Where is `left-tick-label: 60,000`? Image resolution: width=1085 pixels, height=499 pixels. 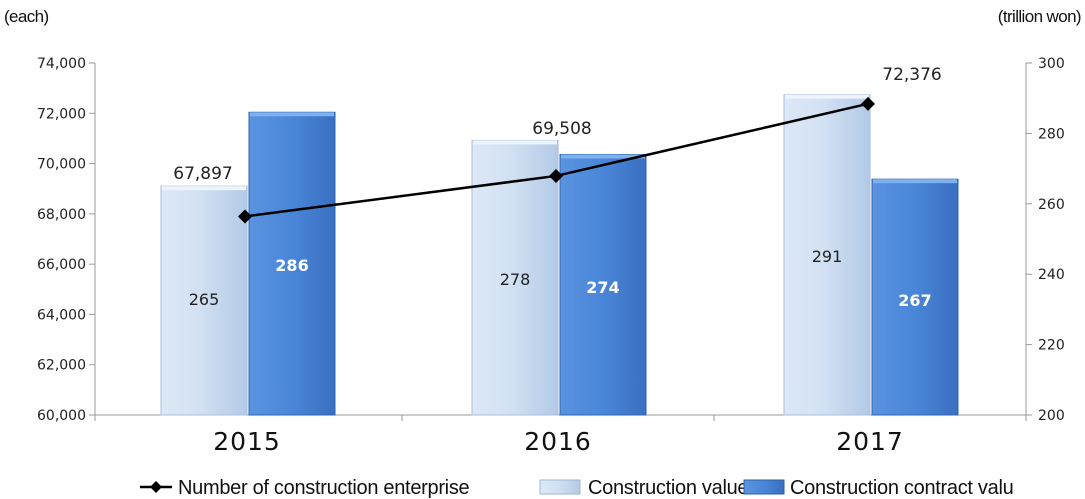
left-tick-label: 60,000 is located at coordinates (61, 416).